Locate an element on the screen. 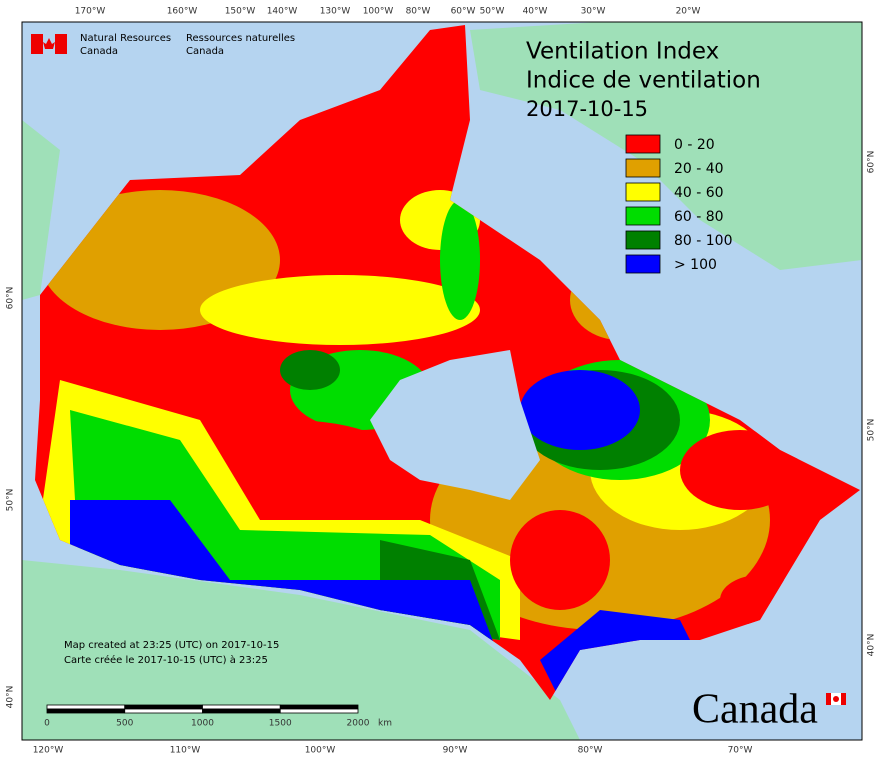  longitude-label: 60°W is located at coordinates (463, 12).